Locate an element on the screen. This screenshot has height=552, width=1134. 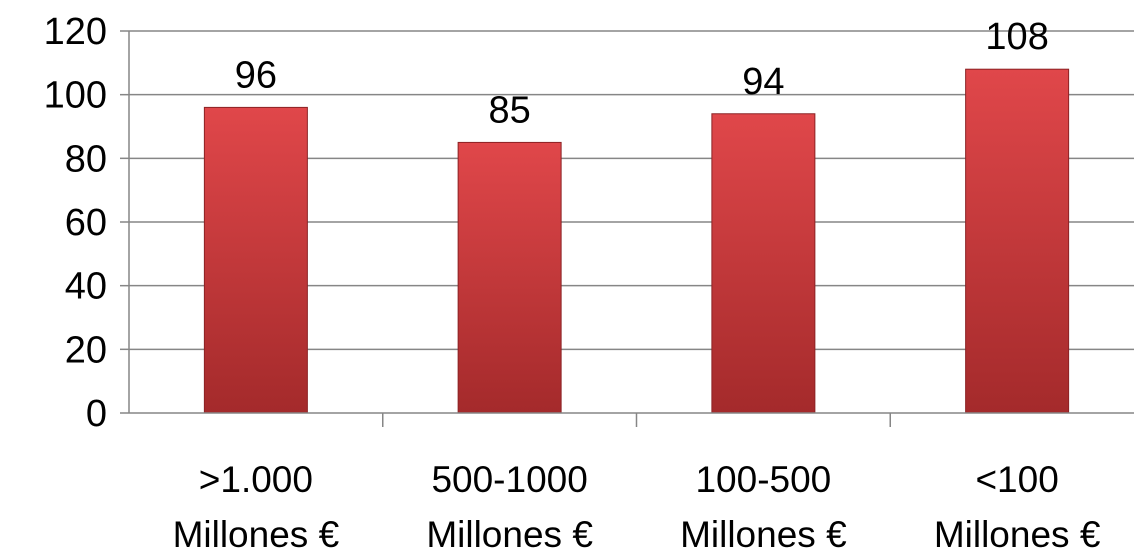
y-axis-tick-labels: 0 20 40 60 80 100 120 is located at coordinates (75, 223).